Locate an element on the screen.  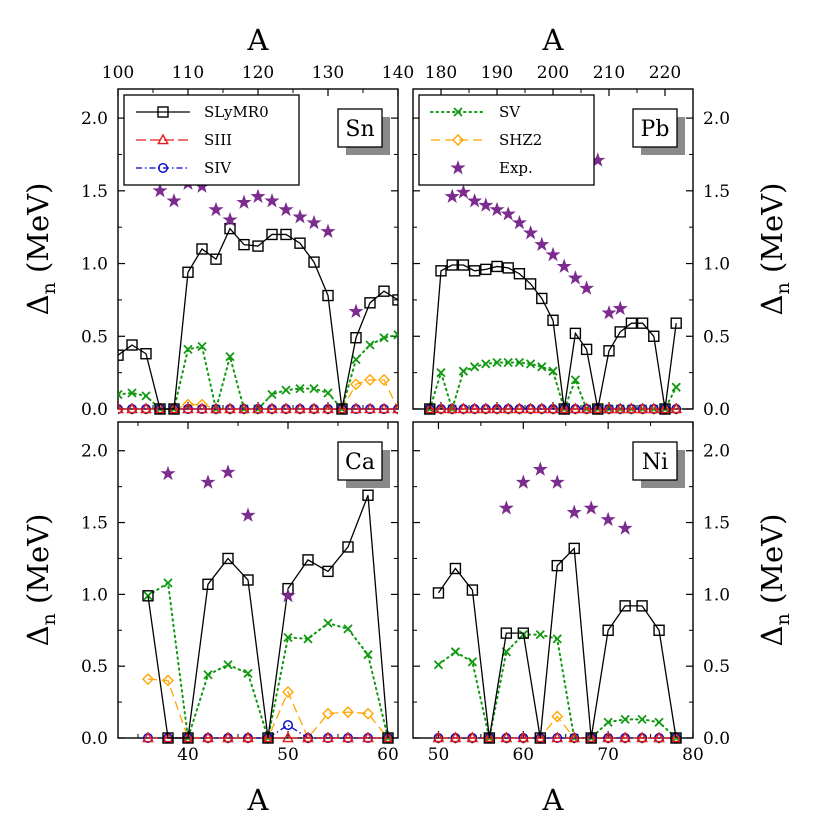
legend: SLyMR0 SIII SIV is located at coordinates (211, 140).